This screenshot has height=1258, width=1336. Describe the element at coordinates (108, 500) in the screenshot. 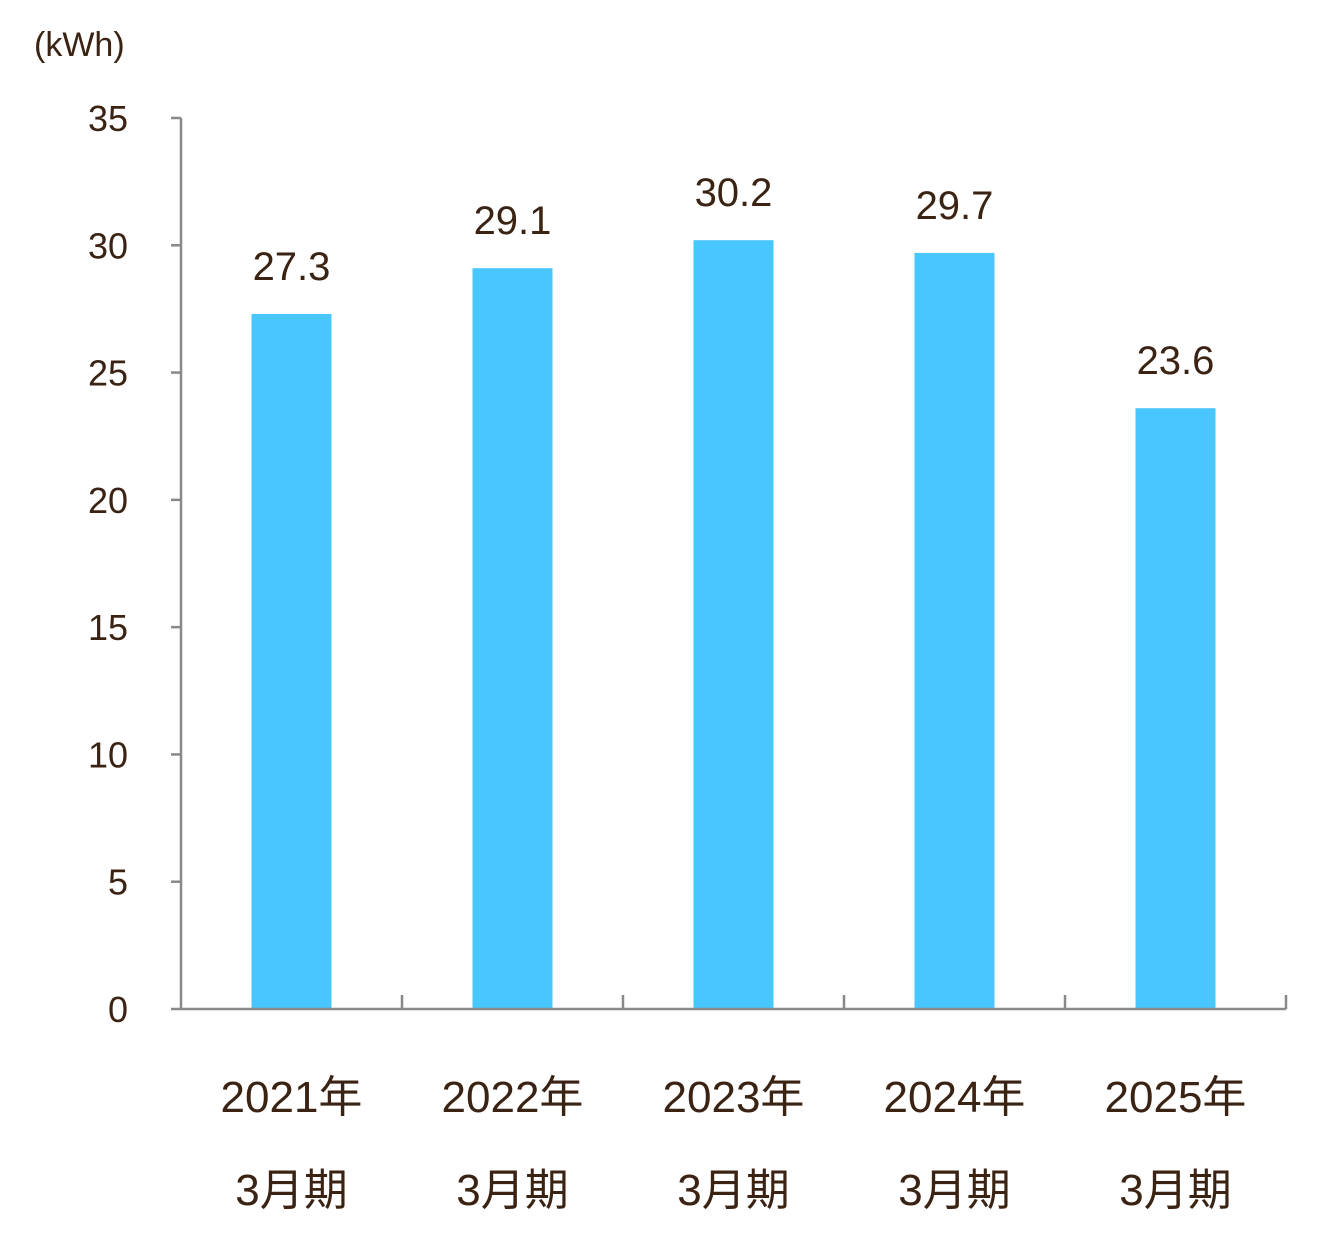

I see `y-tick-label: 20` at that location.